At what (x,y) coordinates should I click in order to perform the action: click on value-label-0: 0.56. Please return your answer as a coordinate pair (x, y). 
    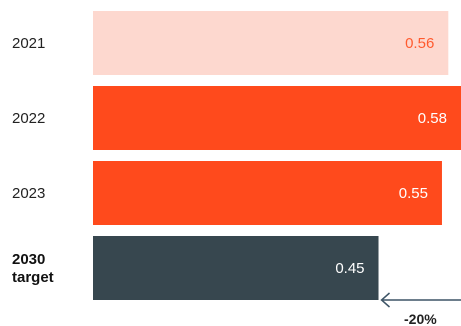
    Looking at the image, I should click on (419, 43).